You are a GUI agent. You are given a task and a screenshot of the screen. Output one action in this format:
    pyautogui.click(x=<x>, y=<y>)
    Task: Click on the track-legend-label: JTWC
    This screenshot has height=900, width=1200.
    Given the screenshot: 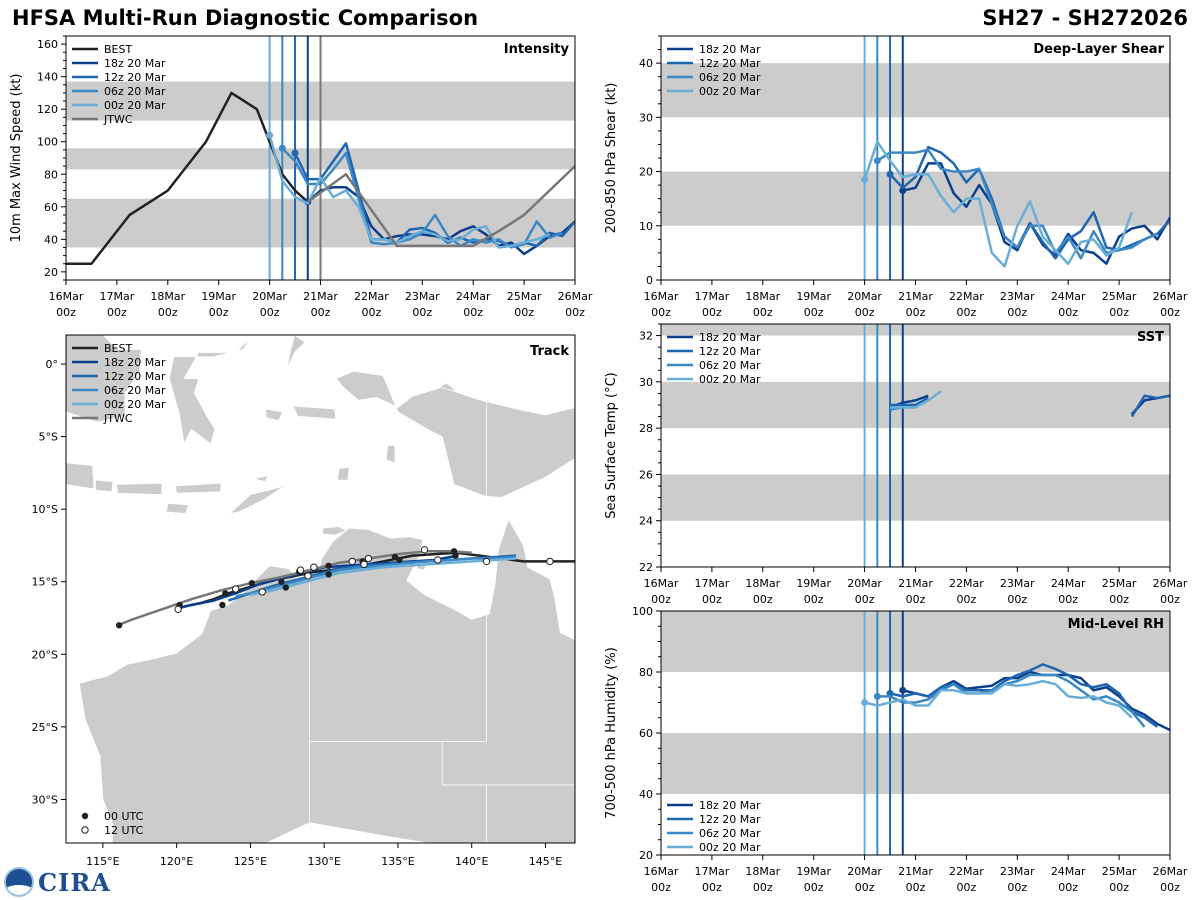 What is the action you would take?
    pyautogui.click(x=118, y=418)
    